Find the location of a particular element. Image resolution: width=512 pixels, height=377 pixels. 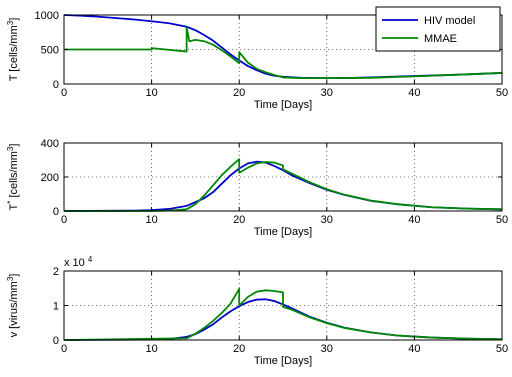

y-tick-label: 500 is located at coordinates (50, 51).